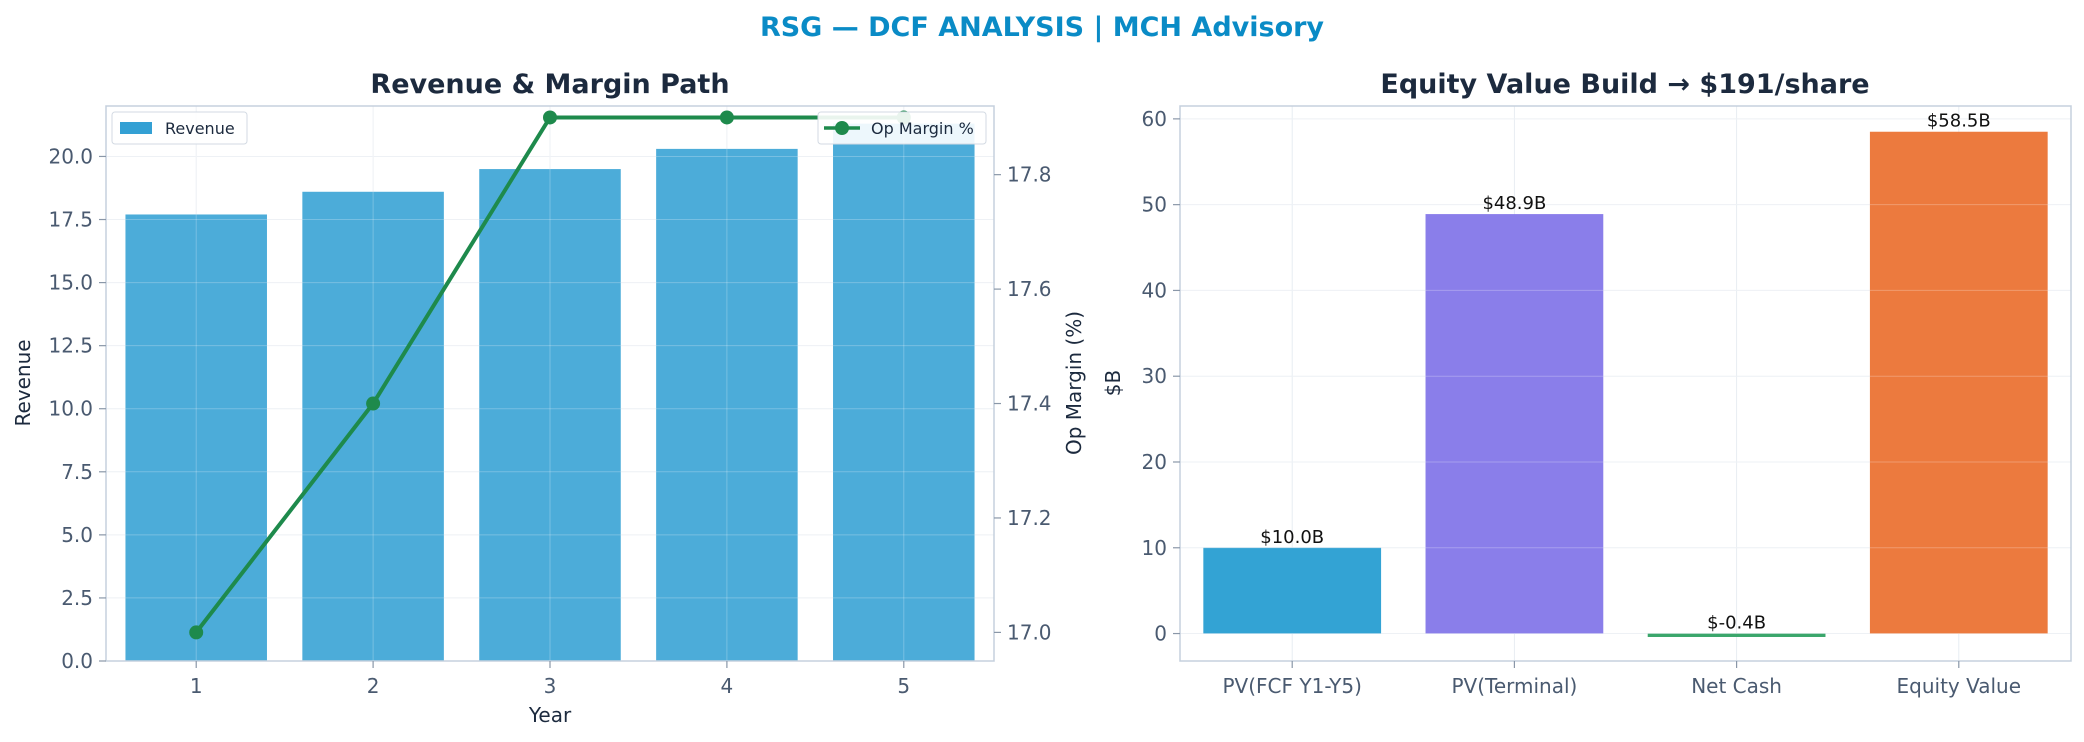 The width and height of the screenshot is (2084, 742). Describe the element at coordinates (1074, 383) in the screenshot. I see `left-y2-axis-label: Op Margin (%)` at that location.